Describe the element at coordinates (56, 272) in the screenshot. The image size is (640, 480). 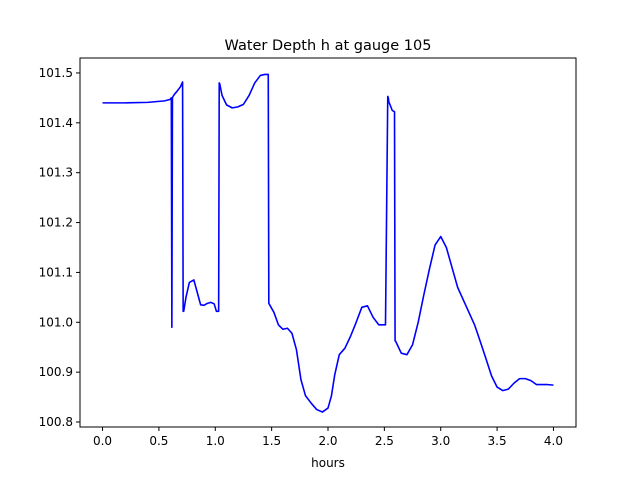
I see `y-tick-label: 101.1` at that location.